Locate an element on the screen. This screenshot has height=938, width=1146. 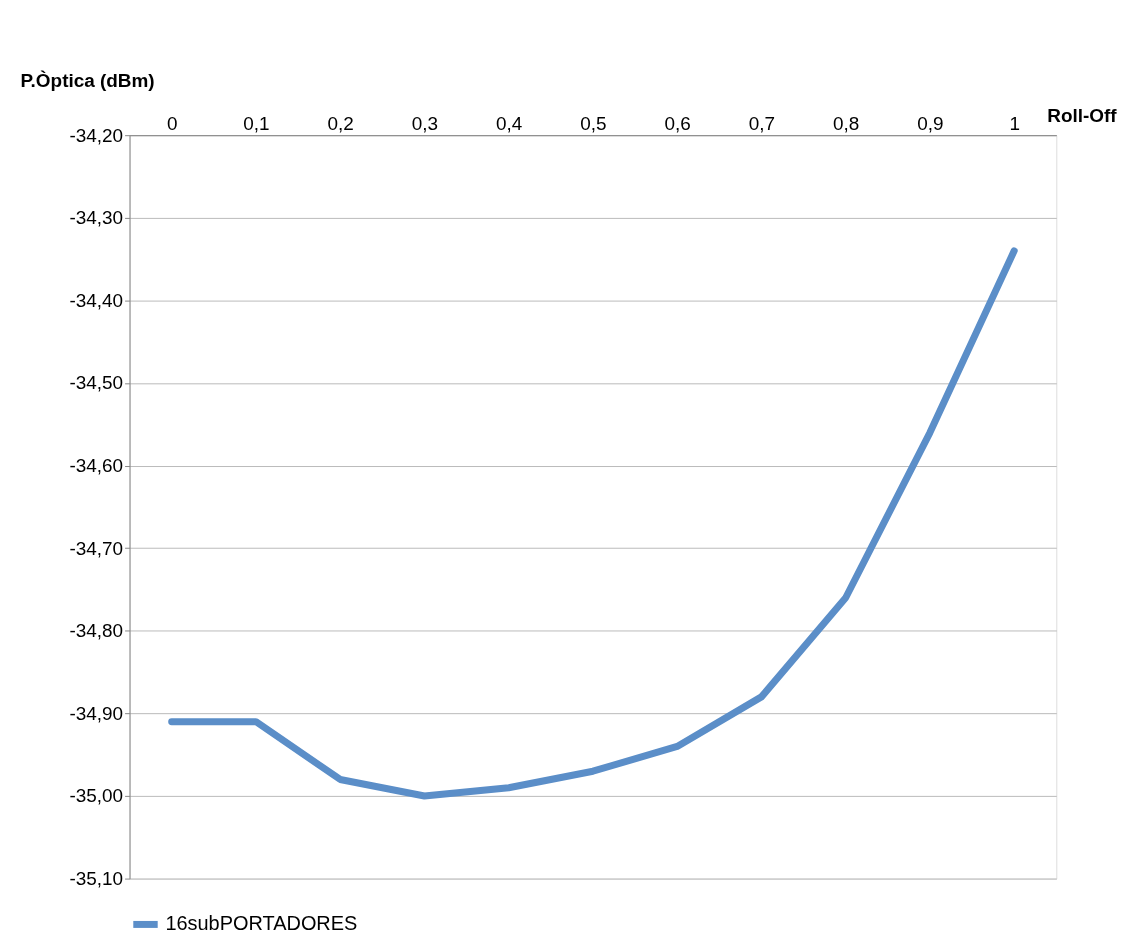
legend-label: 16subPORTADORES is located at coordinates (261, 923).